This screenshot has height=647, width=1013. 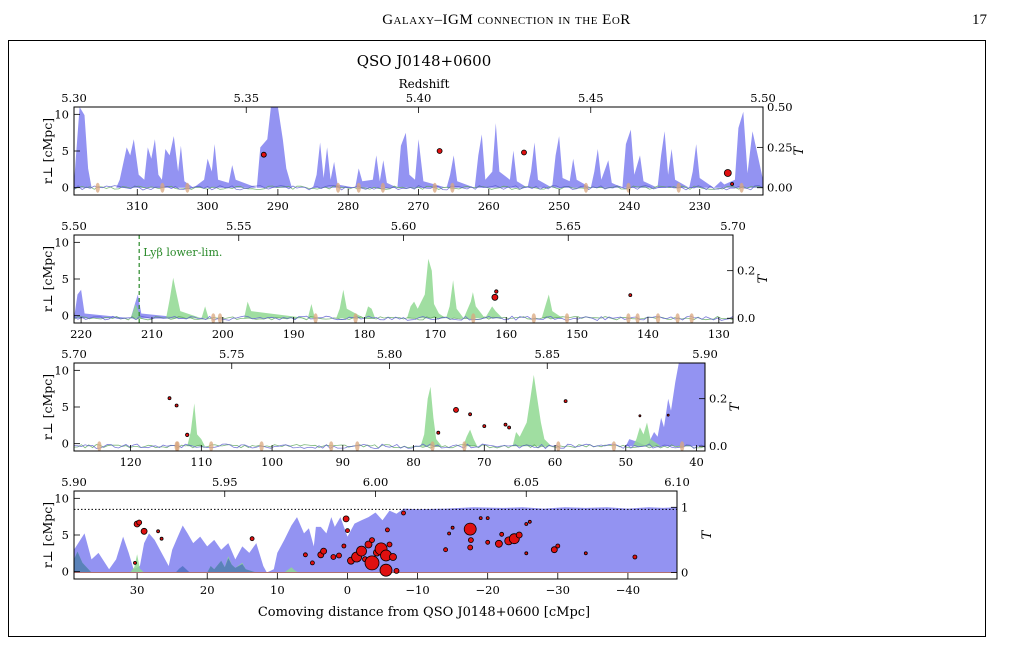 I want to click on x-tick-label: −30, so click(x=558, y=590).